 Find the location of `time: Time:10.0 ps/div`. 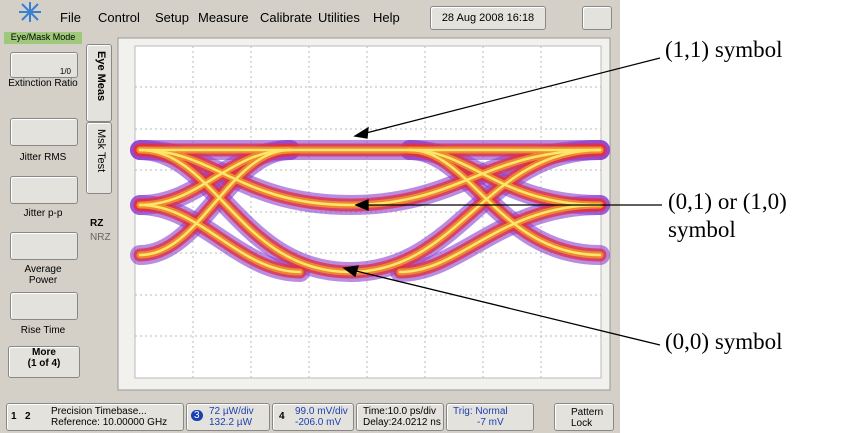

time: Time:10.0 ps/div is located at coordinates (399, 411).